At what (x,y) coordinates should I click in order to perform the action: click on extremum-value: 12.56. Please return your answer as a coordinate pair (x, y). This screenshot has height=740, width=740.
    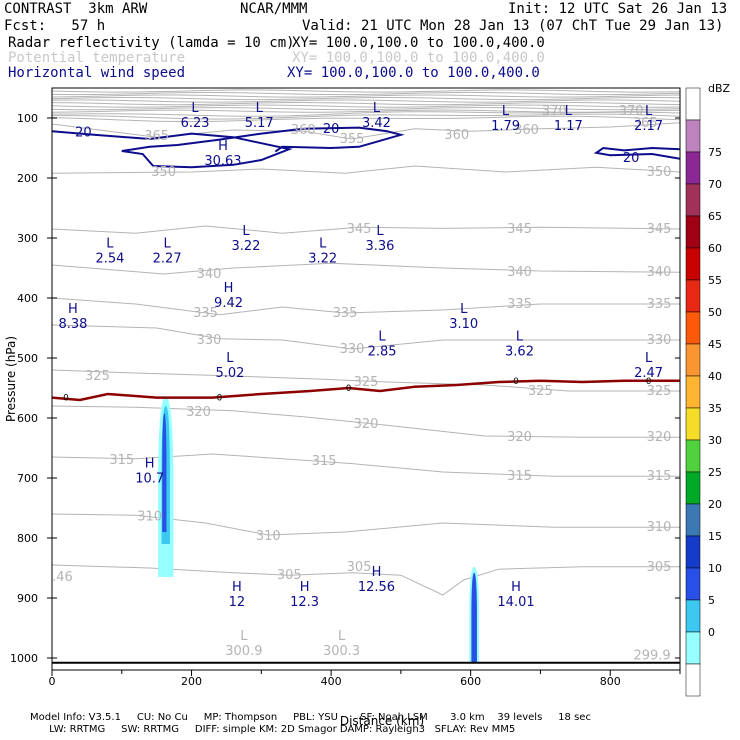
    Looking at the image, I should click on (376, 587).